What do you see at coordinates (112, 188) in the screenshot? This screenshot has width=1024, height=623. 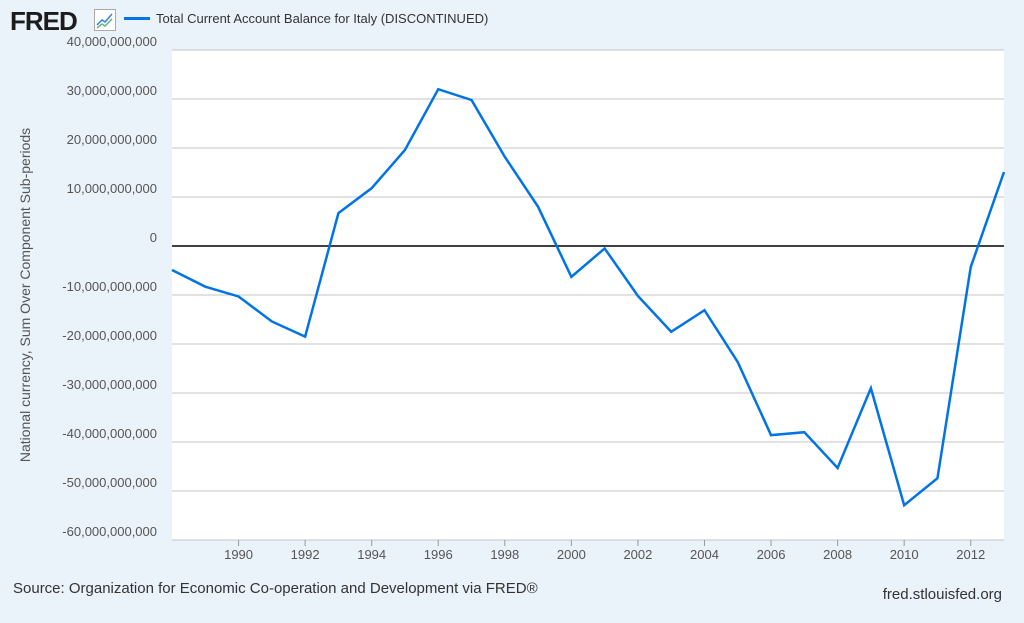 I see `y-tick-label: 10,000,000,000` at bounding box center [112, 188].